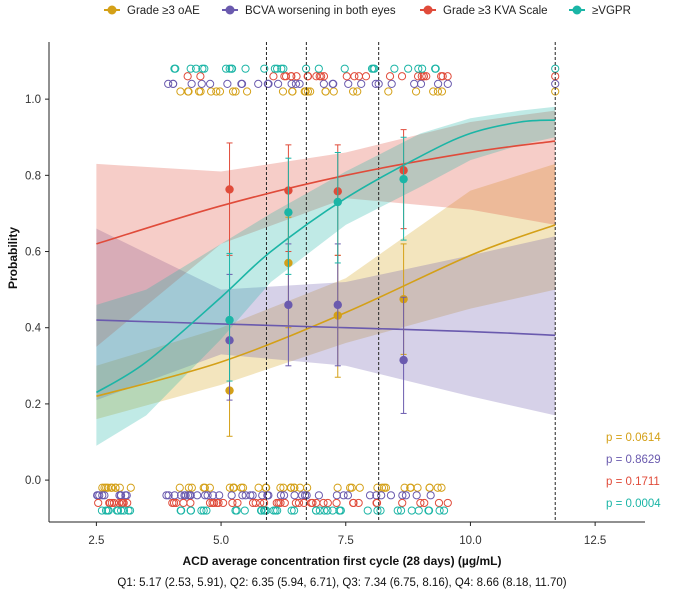 This screenshot has height=593, width=685. Describe the element at coordinates (633, 438) in the screenshot. I see `p-value-oae: p = 0.0614` at that location.